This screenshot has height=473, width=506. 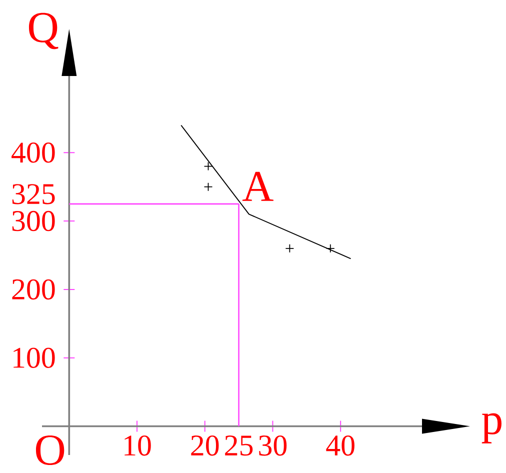 I want to click on annotation: O, so click(x=50, y=450).